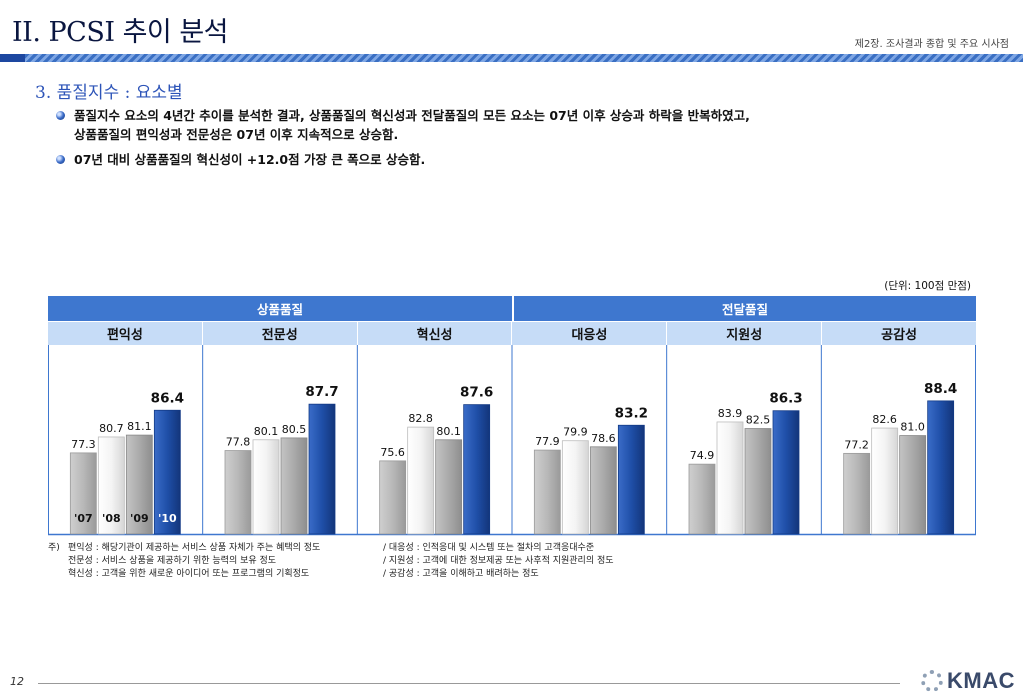 The width and height of the screenshot is (1023, 696). Describe the element at coordinates (785, 399) in the screenshot. I see `data-label: 86.3` at that location.